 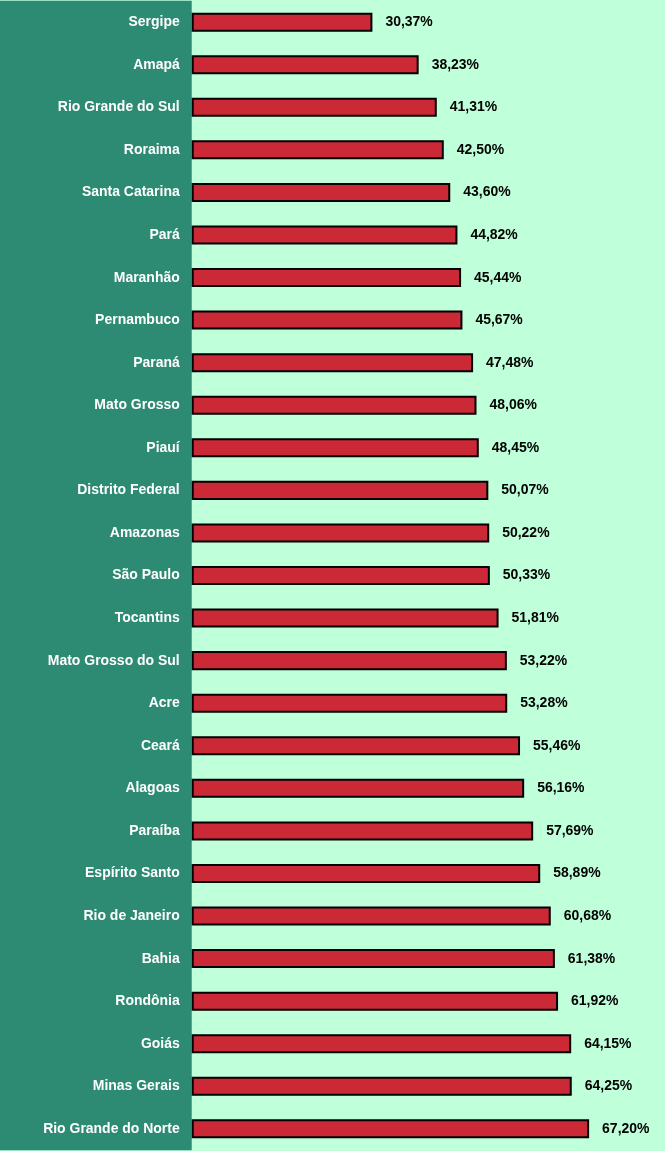 What do you see at coordinates (131, 915) in the screenshot?
I see `y-tick-label: Rio de Janeiro` at bounding box center [131, 915].